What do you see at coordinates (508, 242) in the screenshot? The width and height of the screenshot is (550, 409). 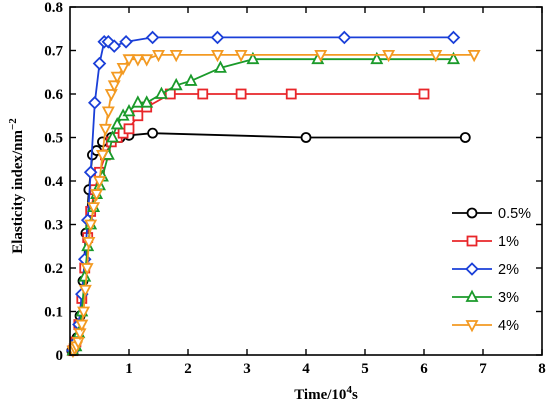 I see `legend-label: 1%` at bounding box center [508, 242].